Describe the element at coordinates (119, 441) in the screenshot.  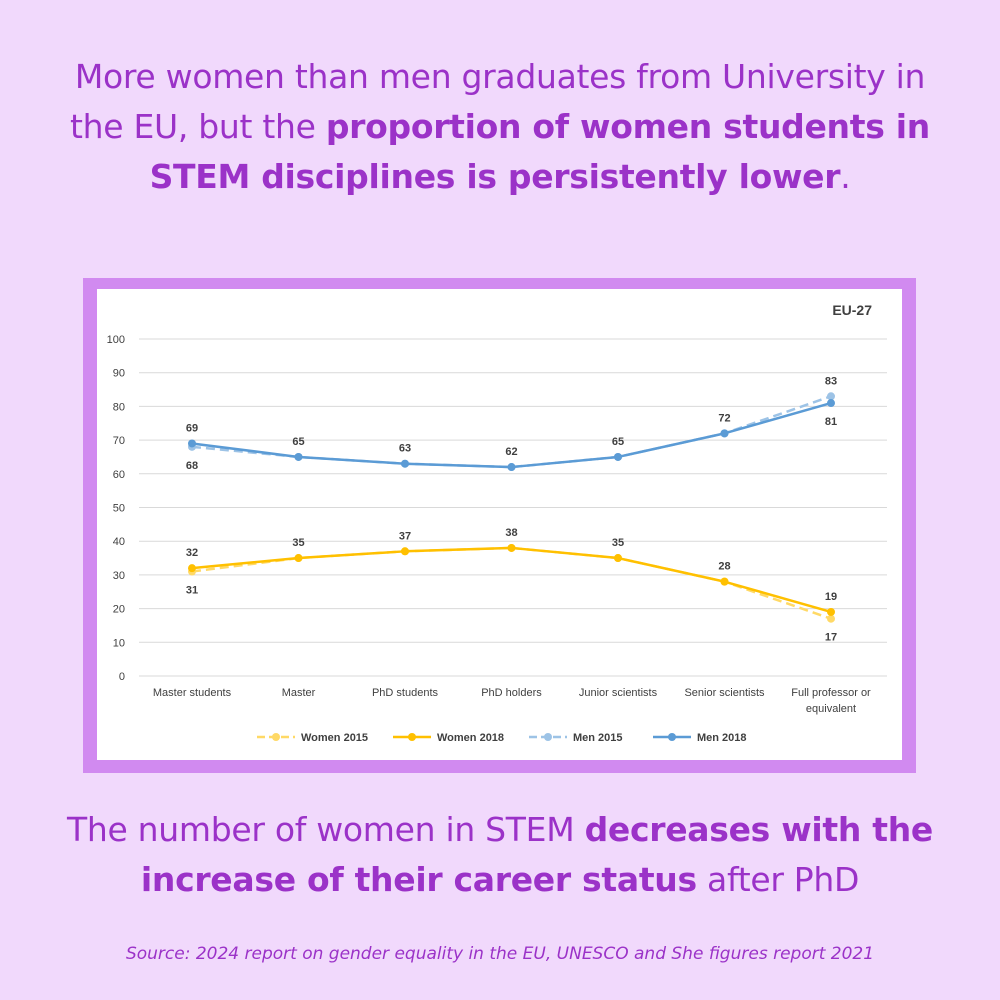
I see `y-tick-label: 70` at that location.